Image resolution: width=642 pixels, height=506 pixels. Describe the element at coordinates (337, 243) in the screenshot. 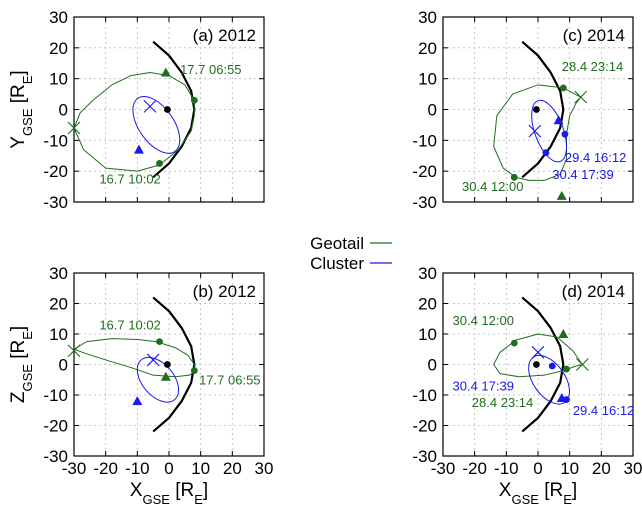

I see `legend-label-geotail: Geotail` at that location.